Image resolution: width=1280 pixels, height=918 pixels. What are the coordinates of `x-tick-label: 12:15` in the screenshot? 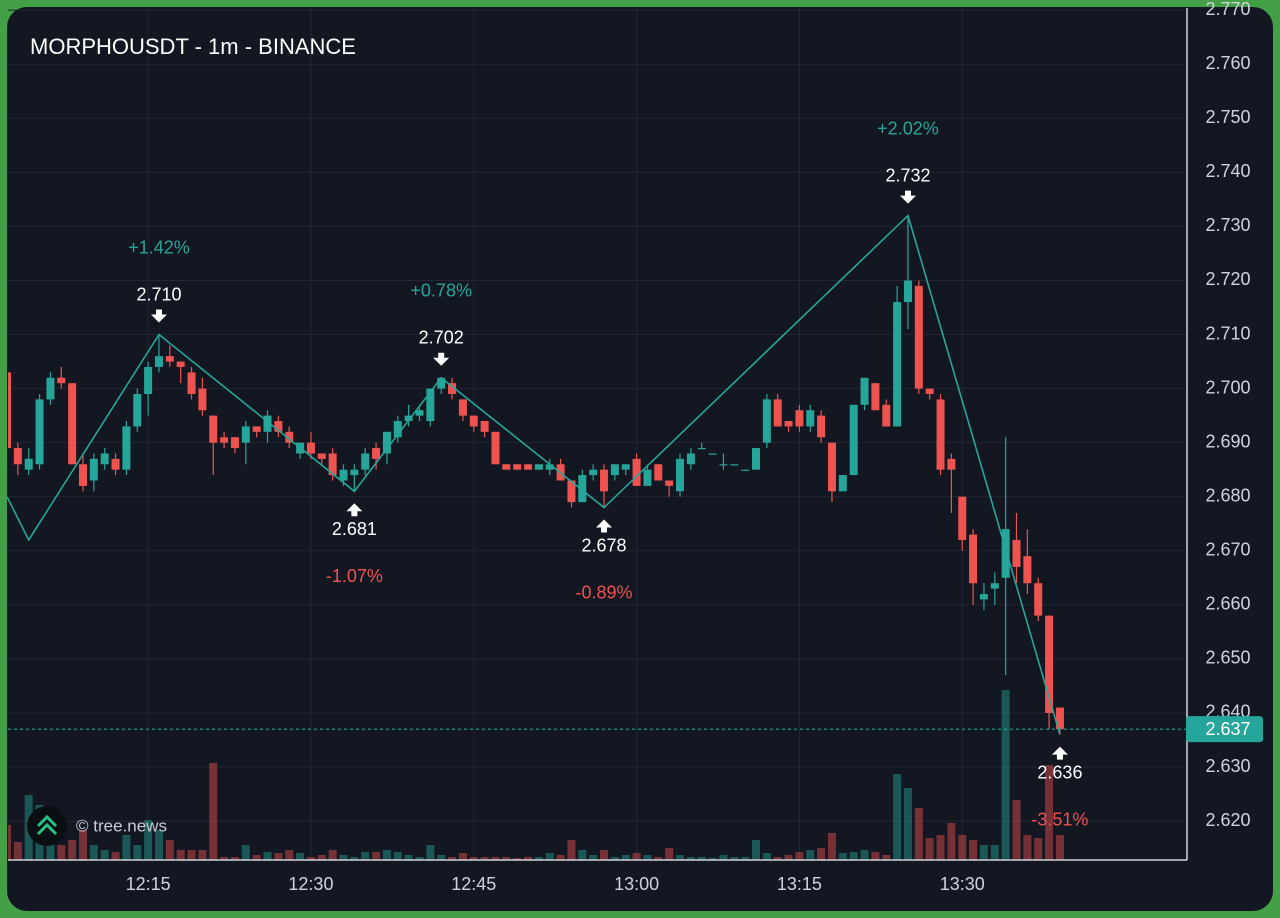 It's located at (148, 884).